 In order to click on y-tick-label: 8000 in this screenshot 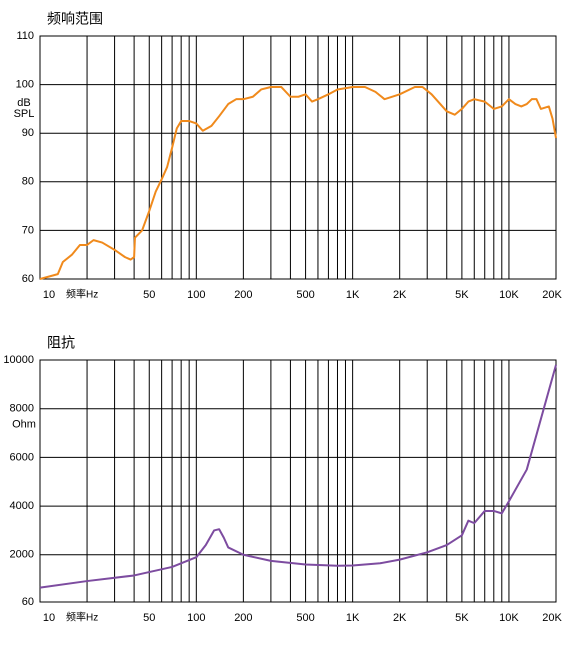, I will do `click(22, 409)`.